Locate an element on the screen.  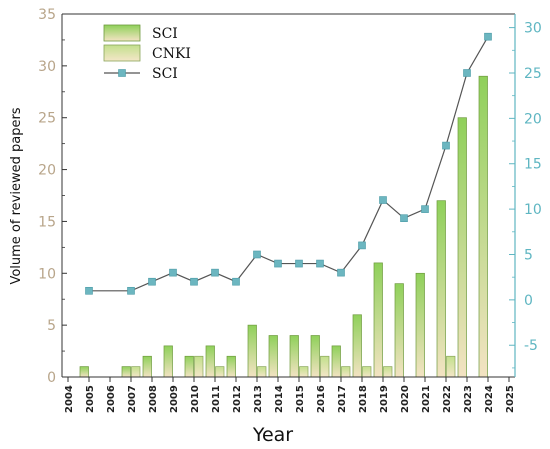
bar-cnki-2019 is located at coordinates (388, 372).